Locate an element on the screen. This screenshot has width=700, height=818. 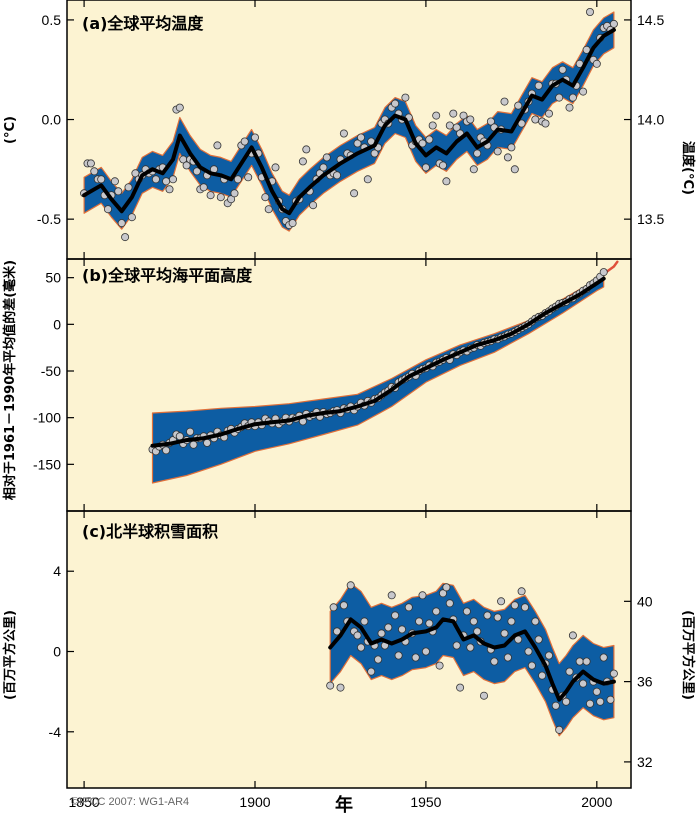
panel-c-plot is located at coordinates (472, 659).